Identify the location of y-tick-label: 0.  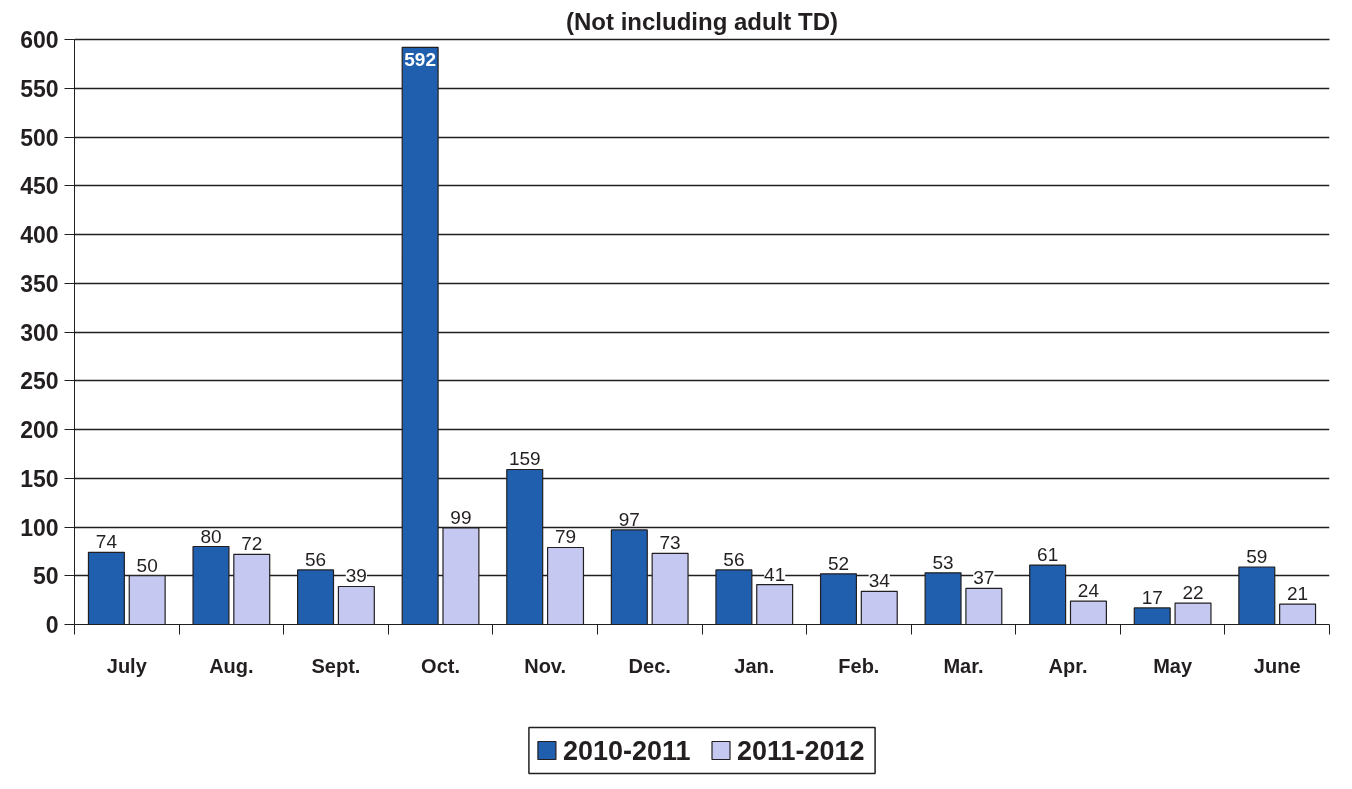
(52, 625).